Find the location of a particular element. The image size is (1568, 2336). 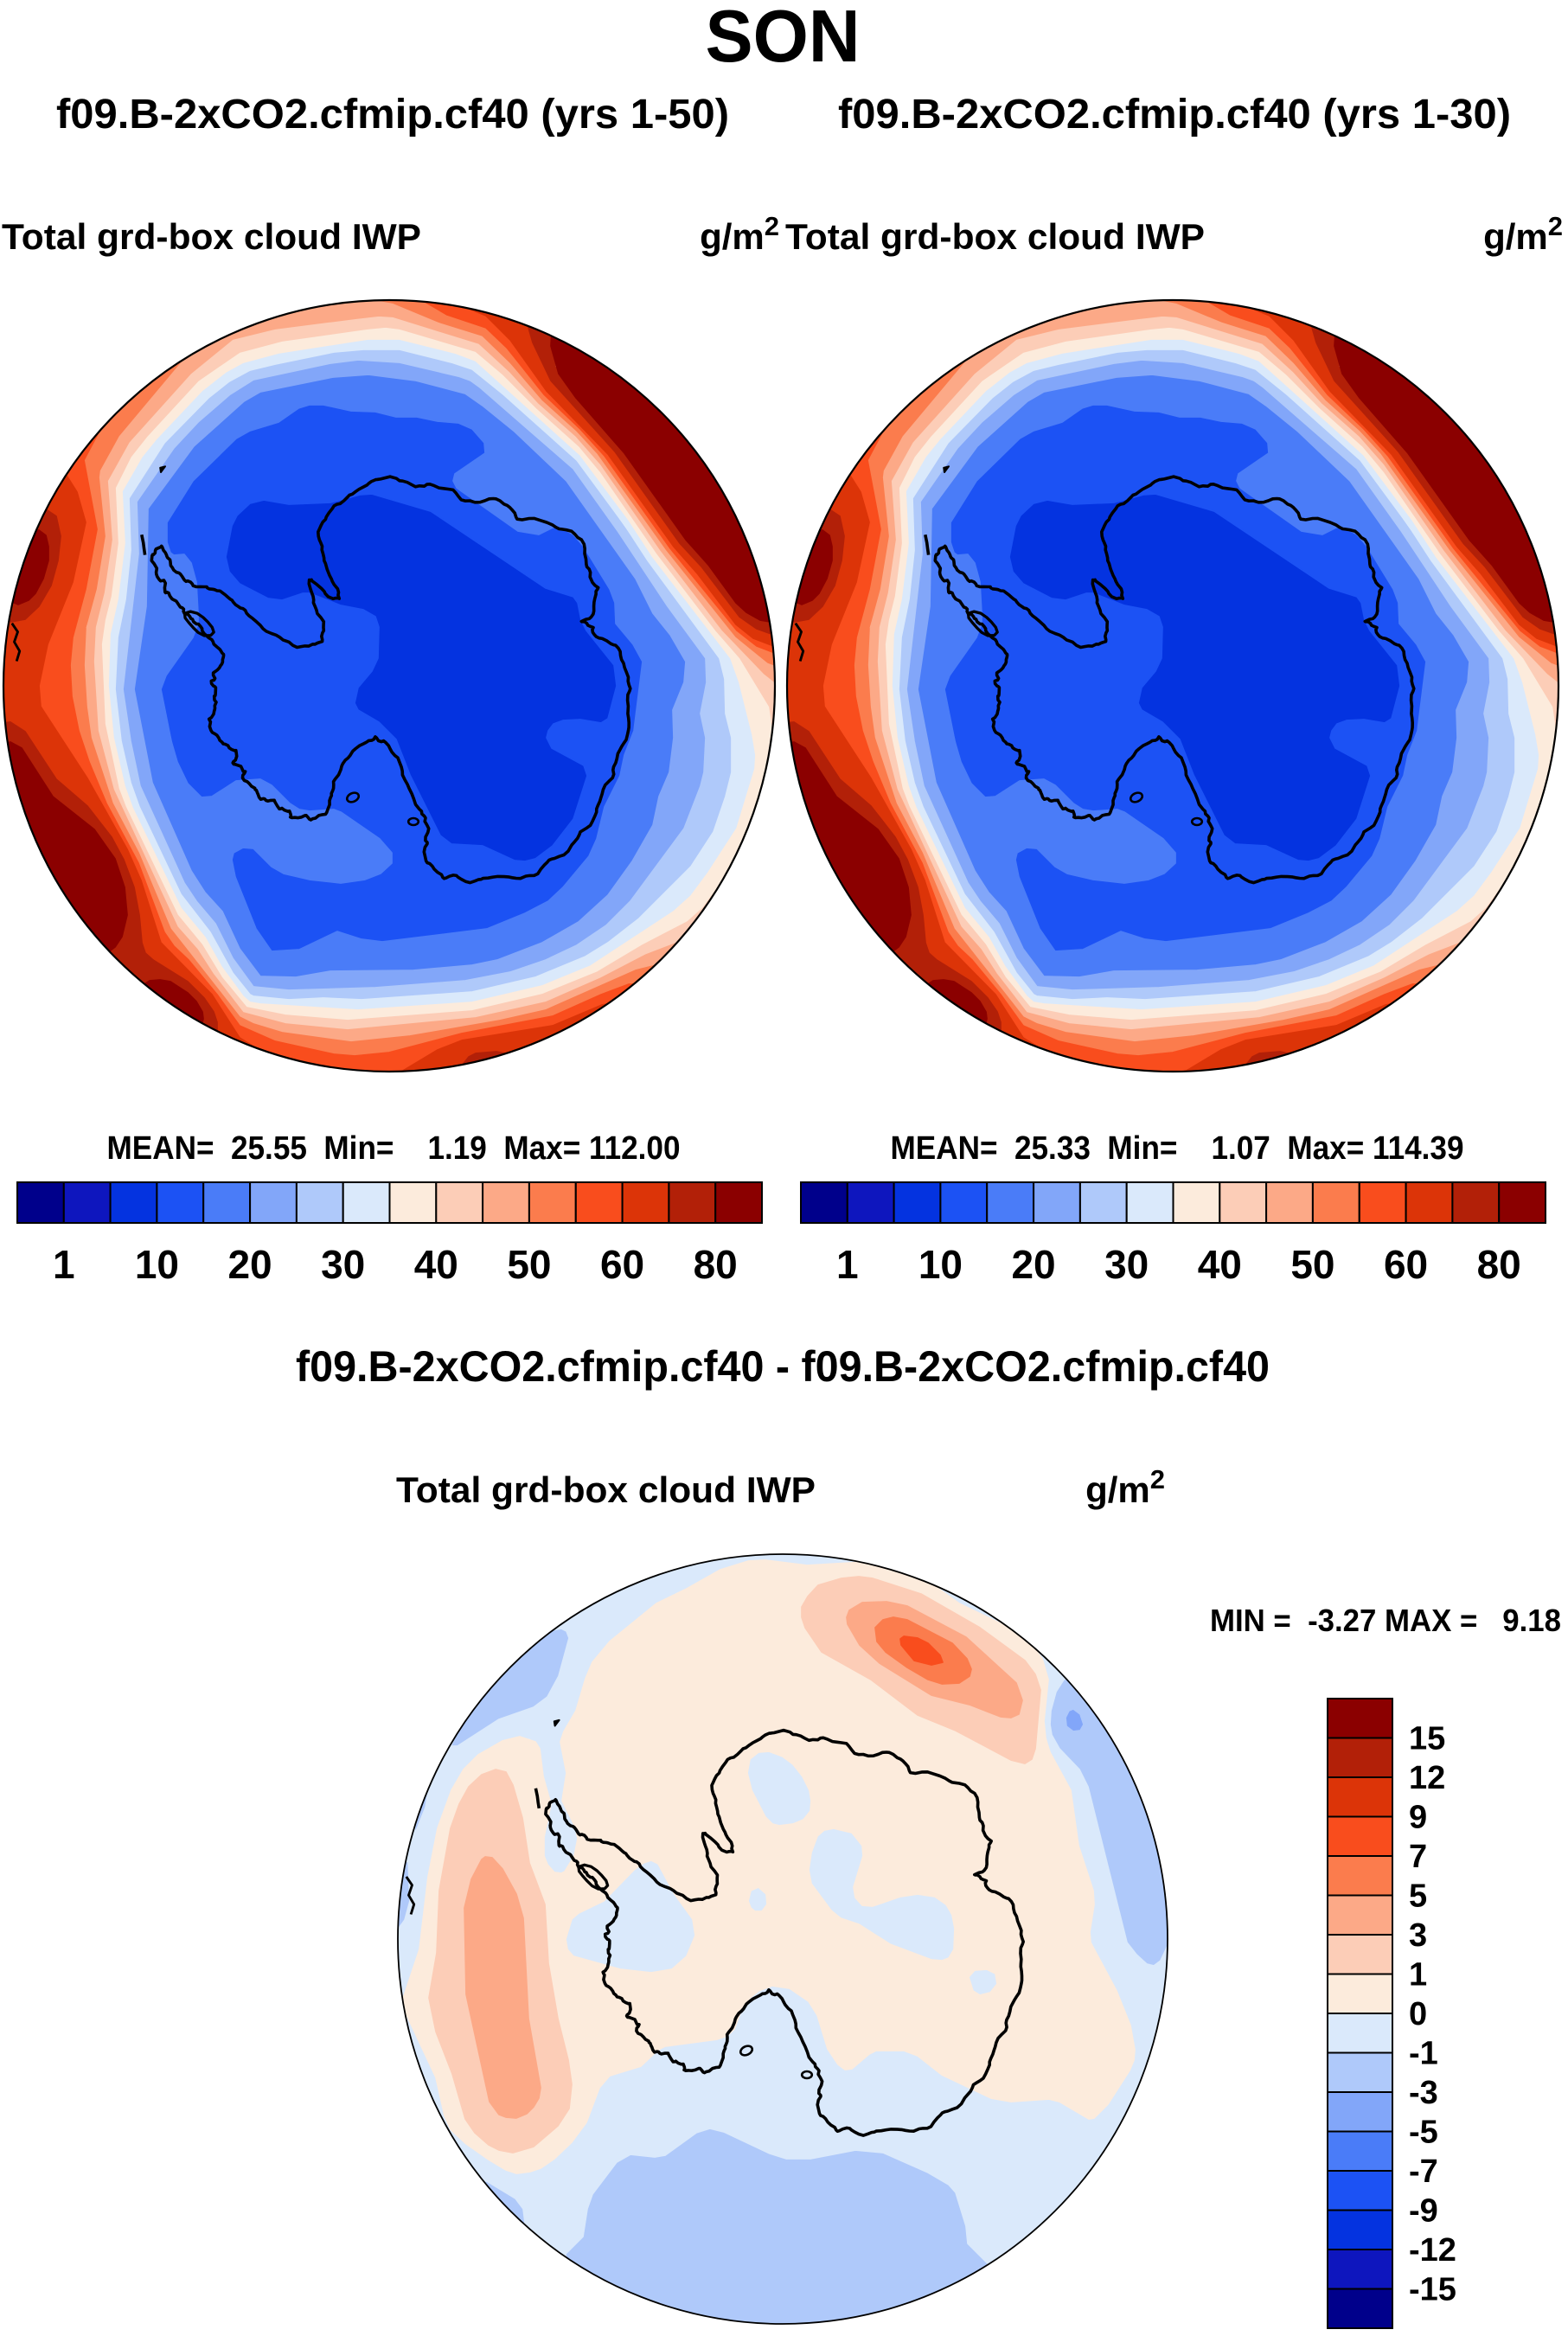

svg-text: -3 is located at coordinates (1423, 2093).